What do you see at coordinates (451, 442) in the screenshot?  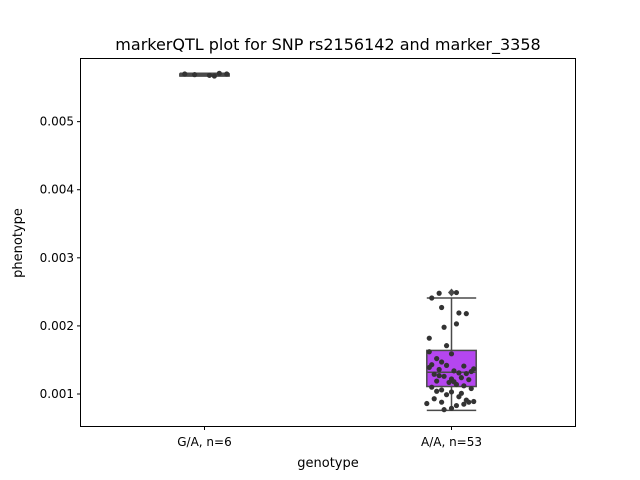 I see `x-tick-label: A/A, n=53` at bounding box center [451, 442].